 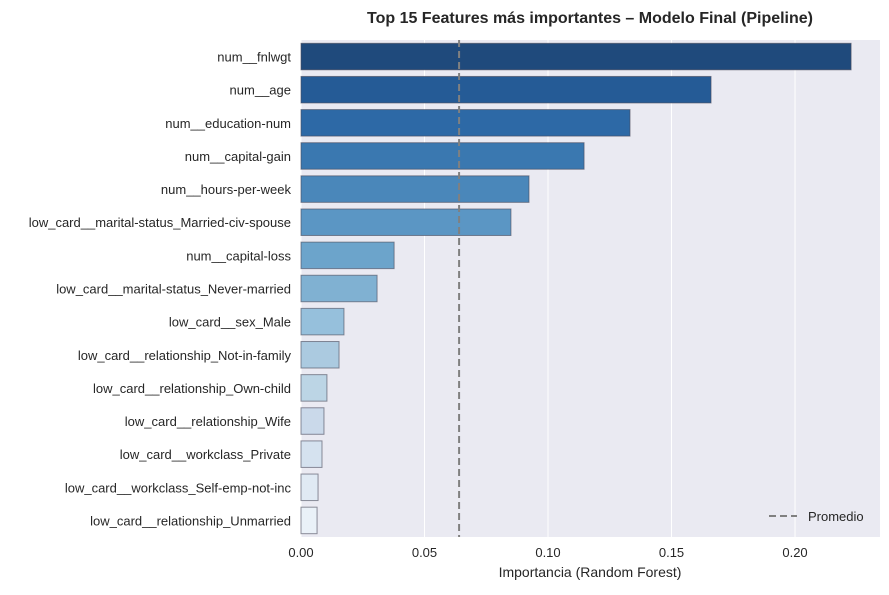 I want to click on y-tick-label: low_card__sex_Male, so click(x=230, y=322).